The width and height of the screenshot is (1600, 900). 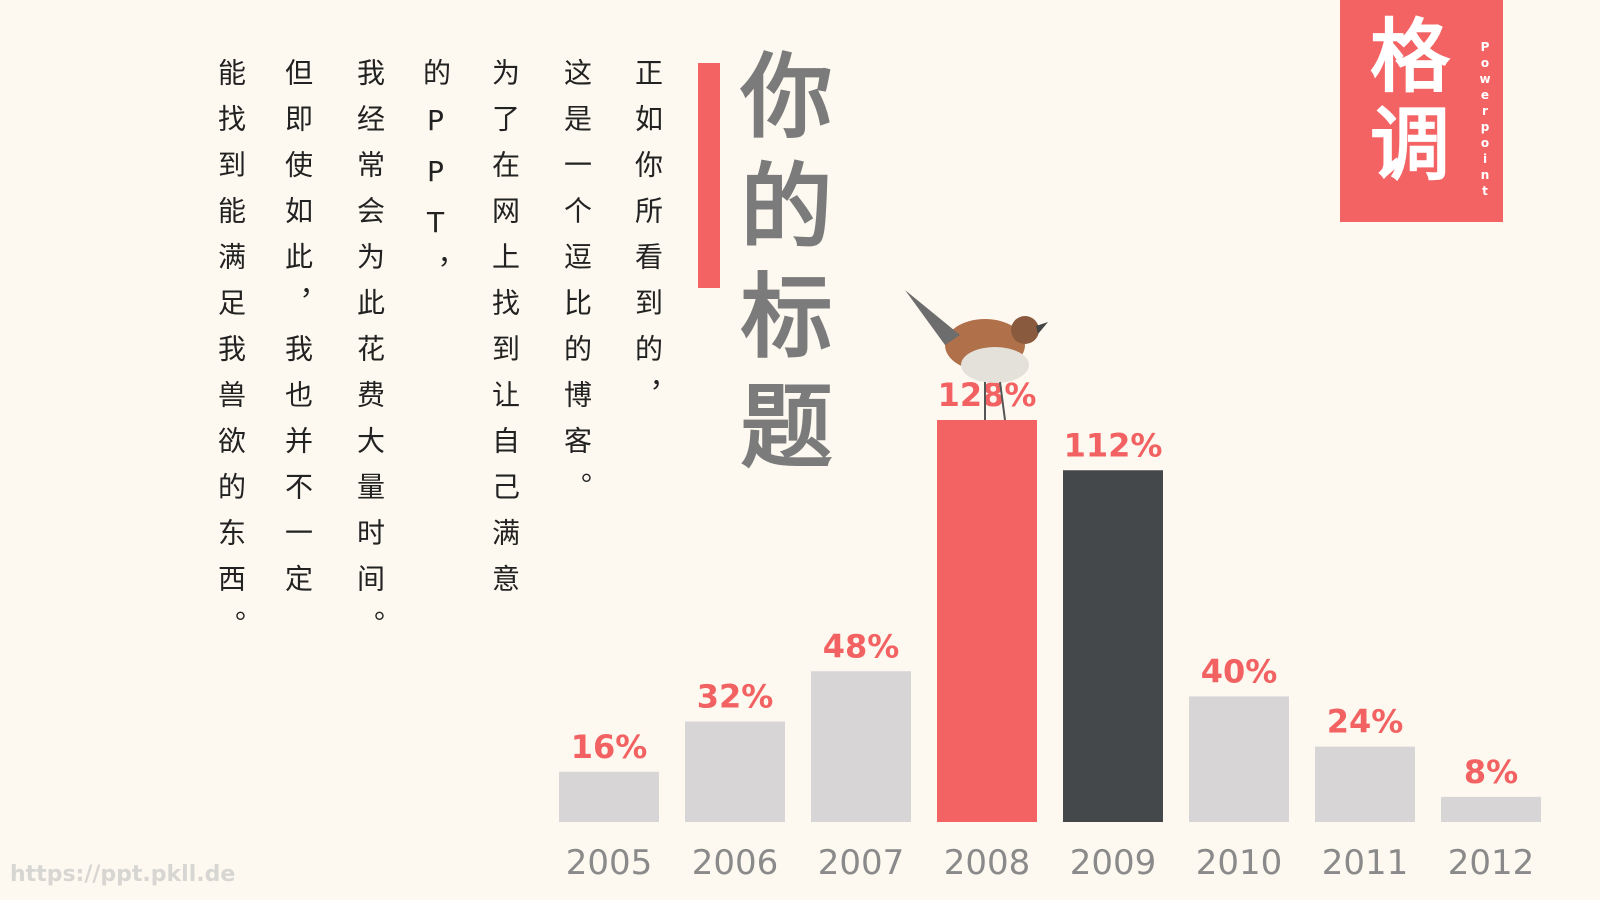 I want to click on x-tick-label: 2011, so click(x=1365, y=863).